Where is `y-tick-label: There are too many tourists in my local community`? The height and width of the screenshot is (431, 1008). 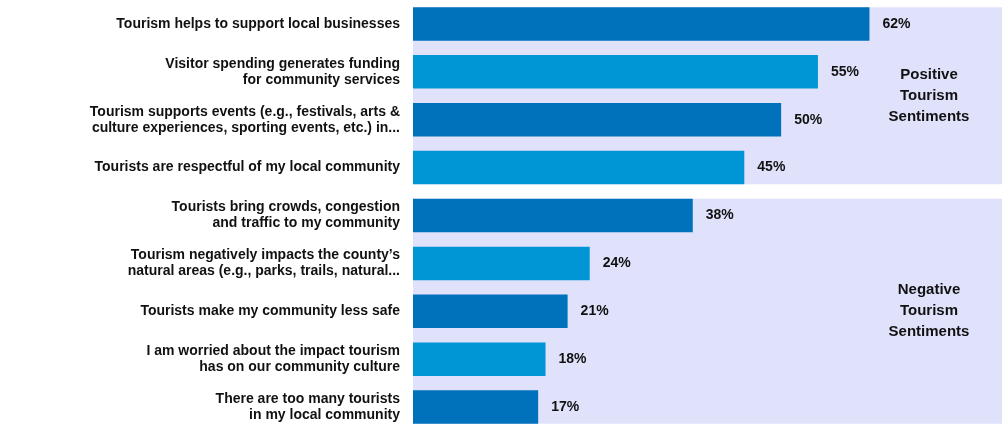 y-tick-label: There are too many tourists in my local community is located at coordinates (308, 405).